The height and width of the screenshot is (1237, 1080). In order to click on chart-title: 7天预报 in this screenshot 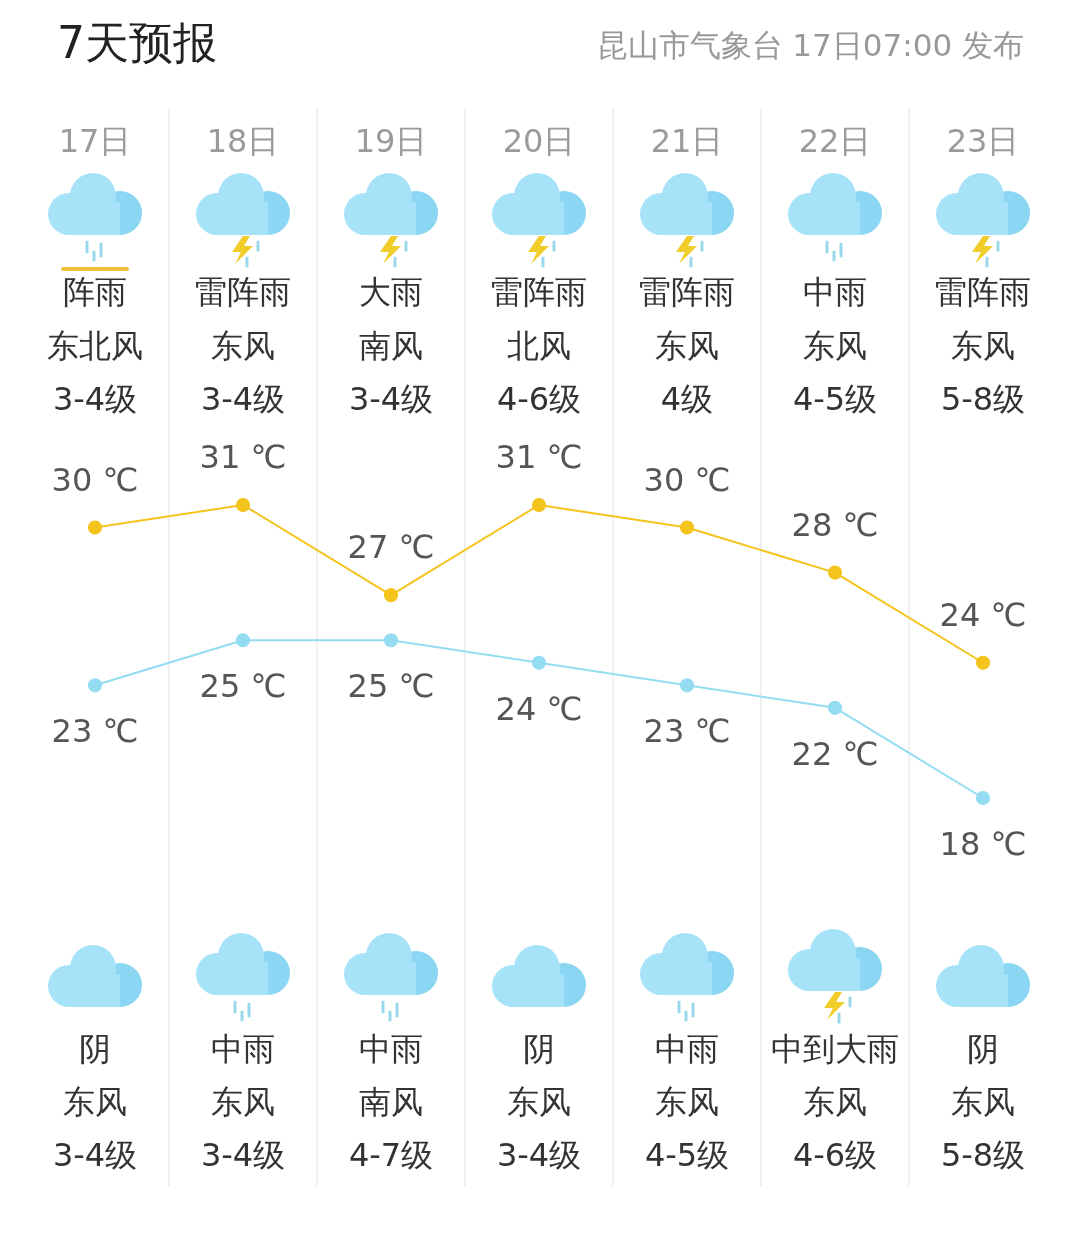, I will do `click(137, 43)`.